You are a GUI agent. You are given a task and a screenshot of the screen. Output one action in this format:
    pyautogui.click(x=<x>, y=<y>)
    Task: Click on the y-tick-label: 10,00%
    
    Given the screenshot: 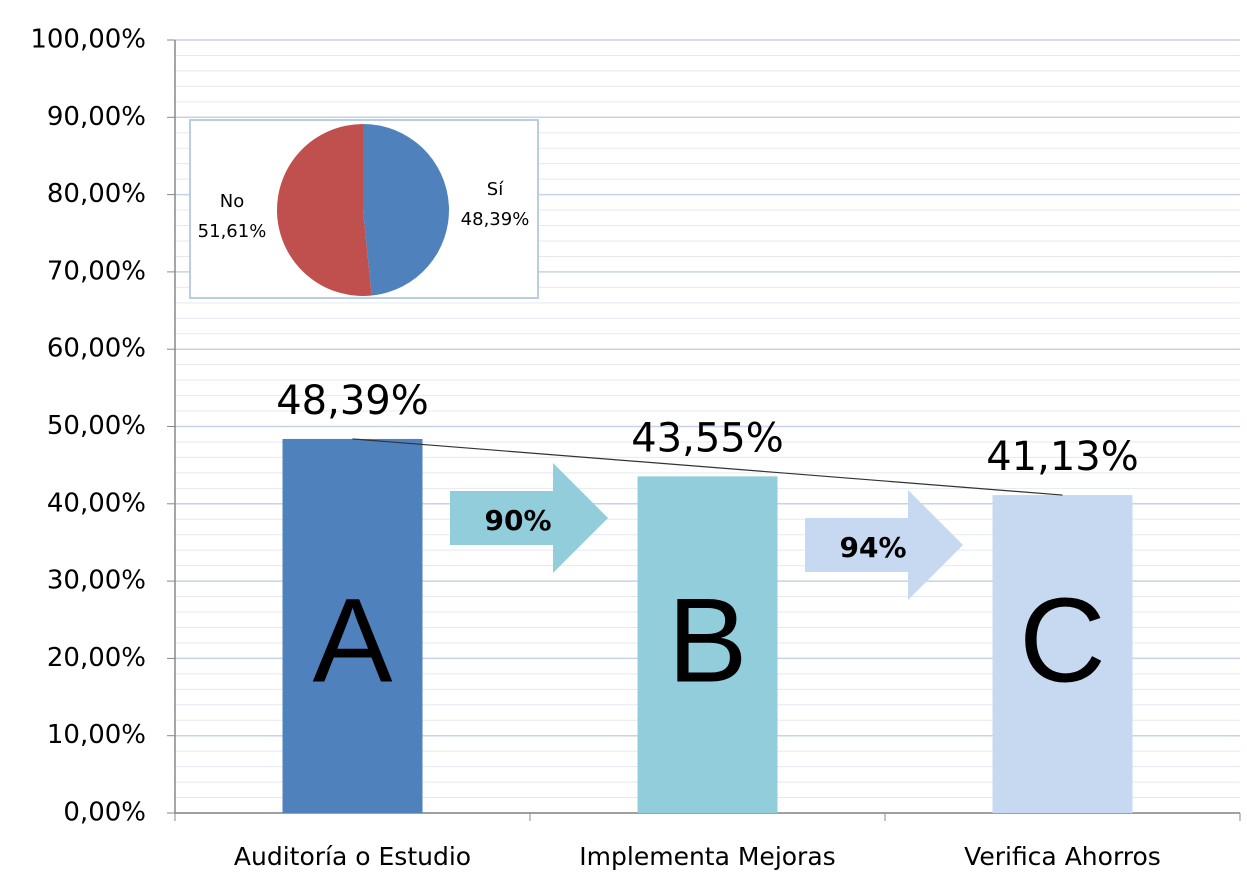 What is the action you would take?
    pyautogui.click(x=96, y=735)
    